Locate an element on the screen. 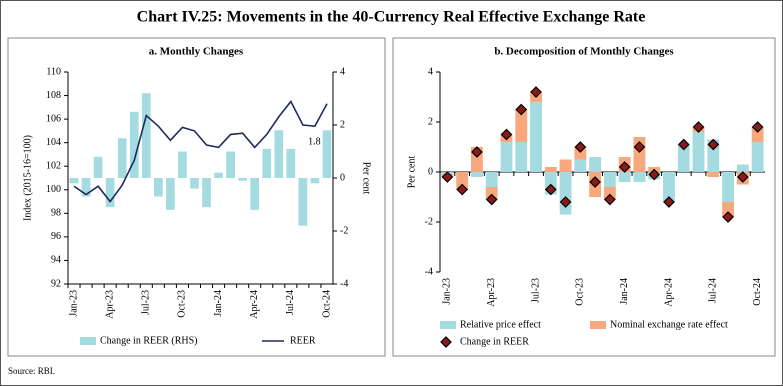 The image size is (783, 386). panel-title: b. Decomposition of Monthly Changes is located at coordinates (584, 52).